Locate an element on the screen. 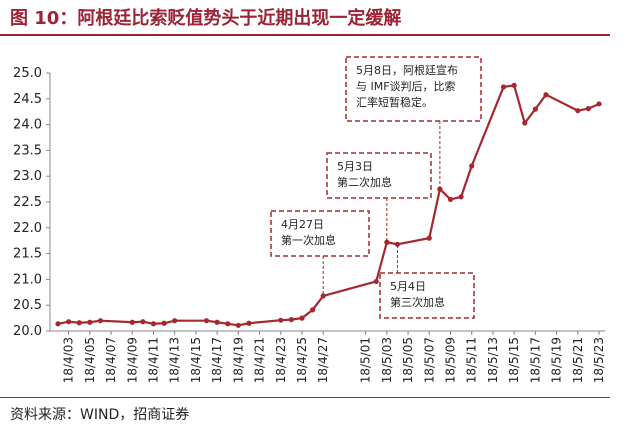 Image resolution: width=627 pixels, height=437 pixels. y-tick-label: 23.0 is located at coordinates (27, 176).